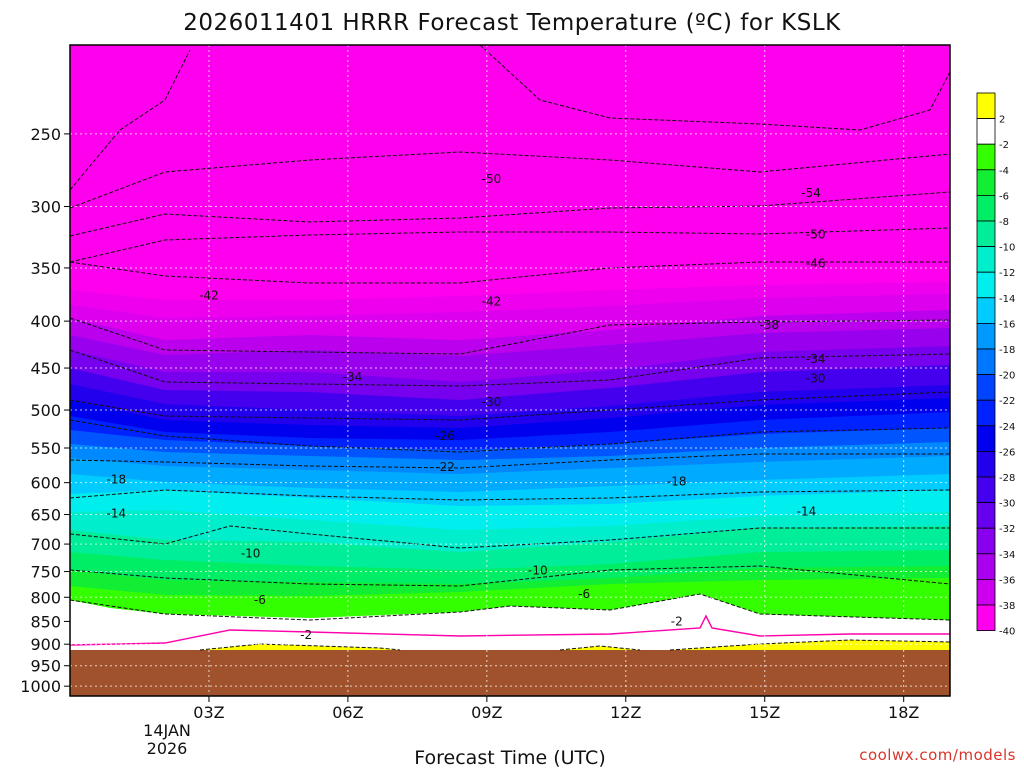 This screenshot has width=1024, height=768. Describe the element at coordinates (1007, 529) in the screenshot. I see `colorbar-label: -32` at that location.